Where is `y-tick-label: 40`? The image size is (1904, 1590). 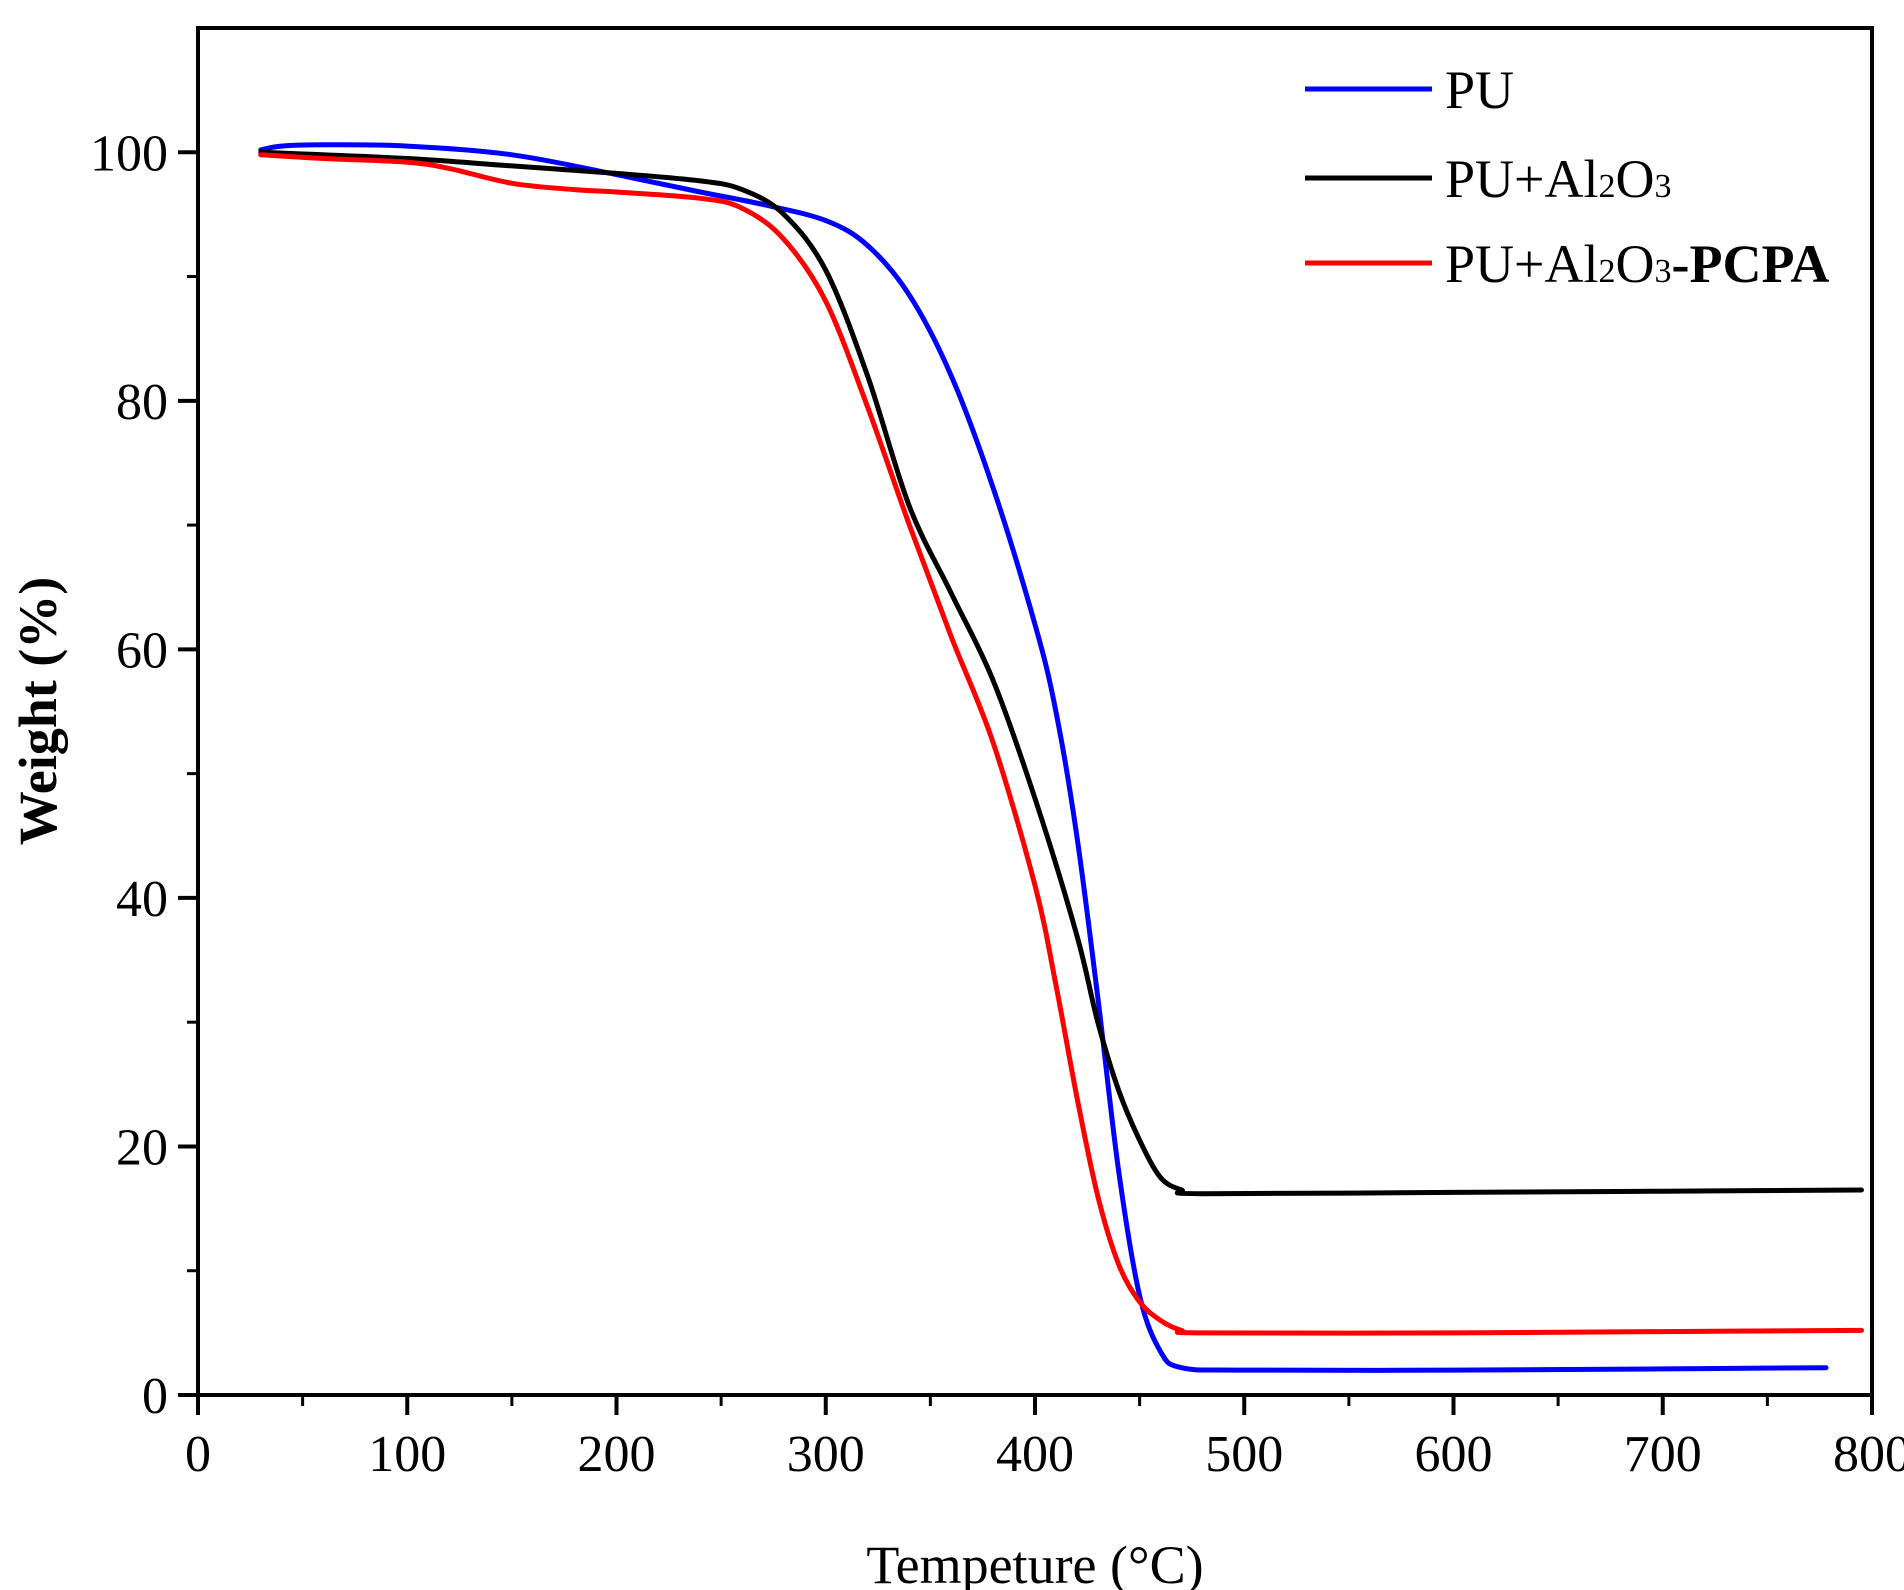 y-tick-label: 40 is located at coordinates (142, 899).